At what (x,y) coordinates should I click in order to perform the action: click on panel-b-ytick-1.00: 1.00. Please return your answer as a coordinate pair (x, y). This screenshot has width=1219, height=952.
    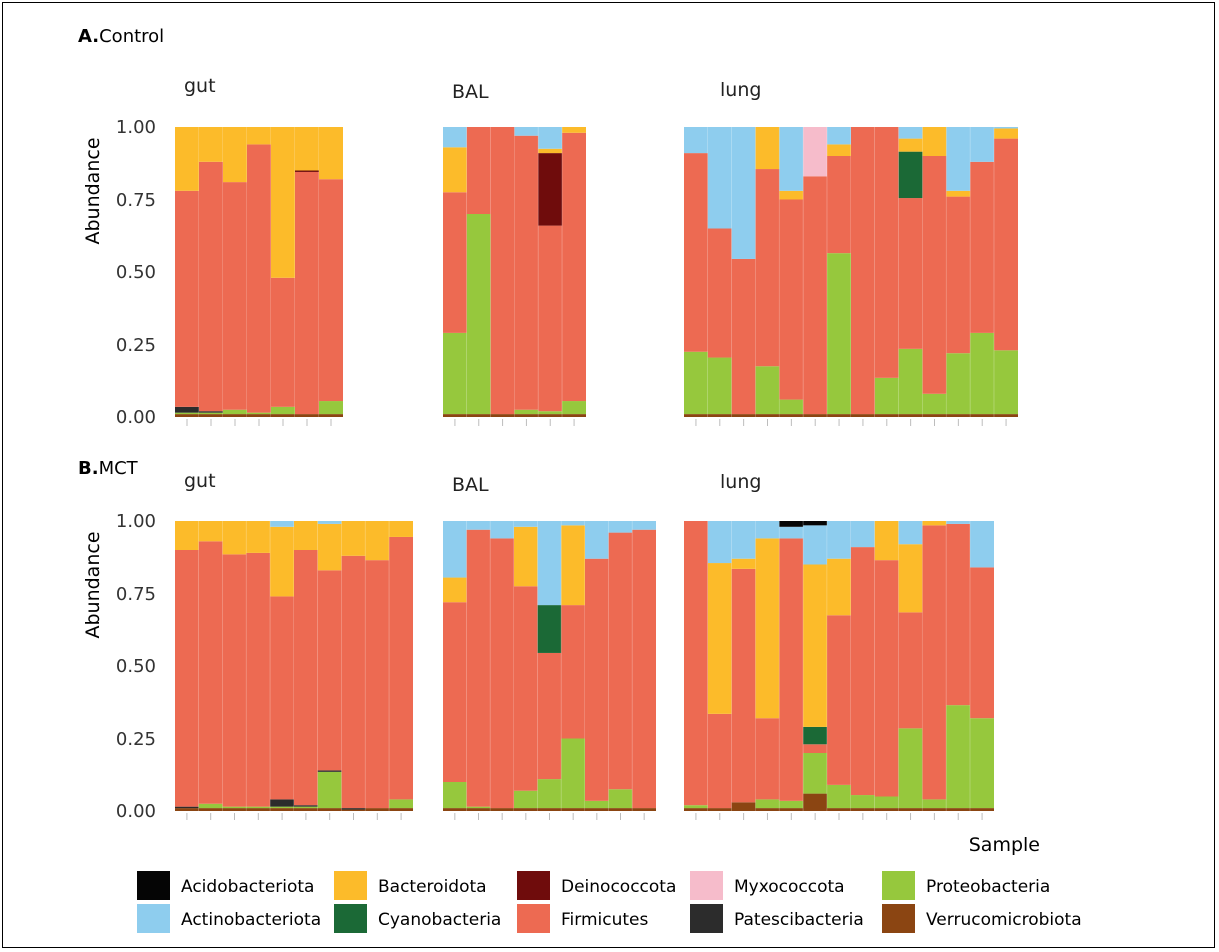
    Looking at the image, I should click on (136, 521).